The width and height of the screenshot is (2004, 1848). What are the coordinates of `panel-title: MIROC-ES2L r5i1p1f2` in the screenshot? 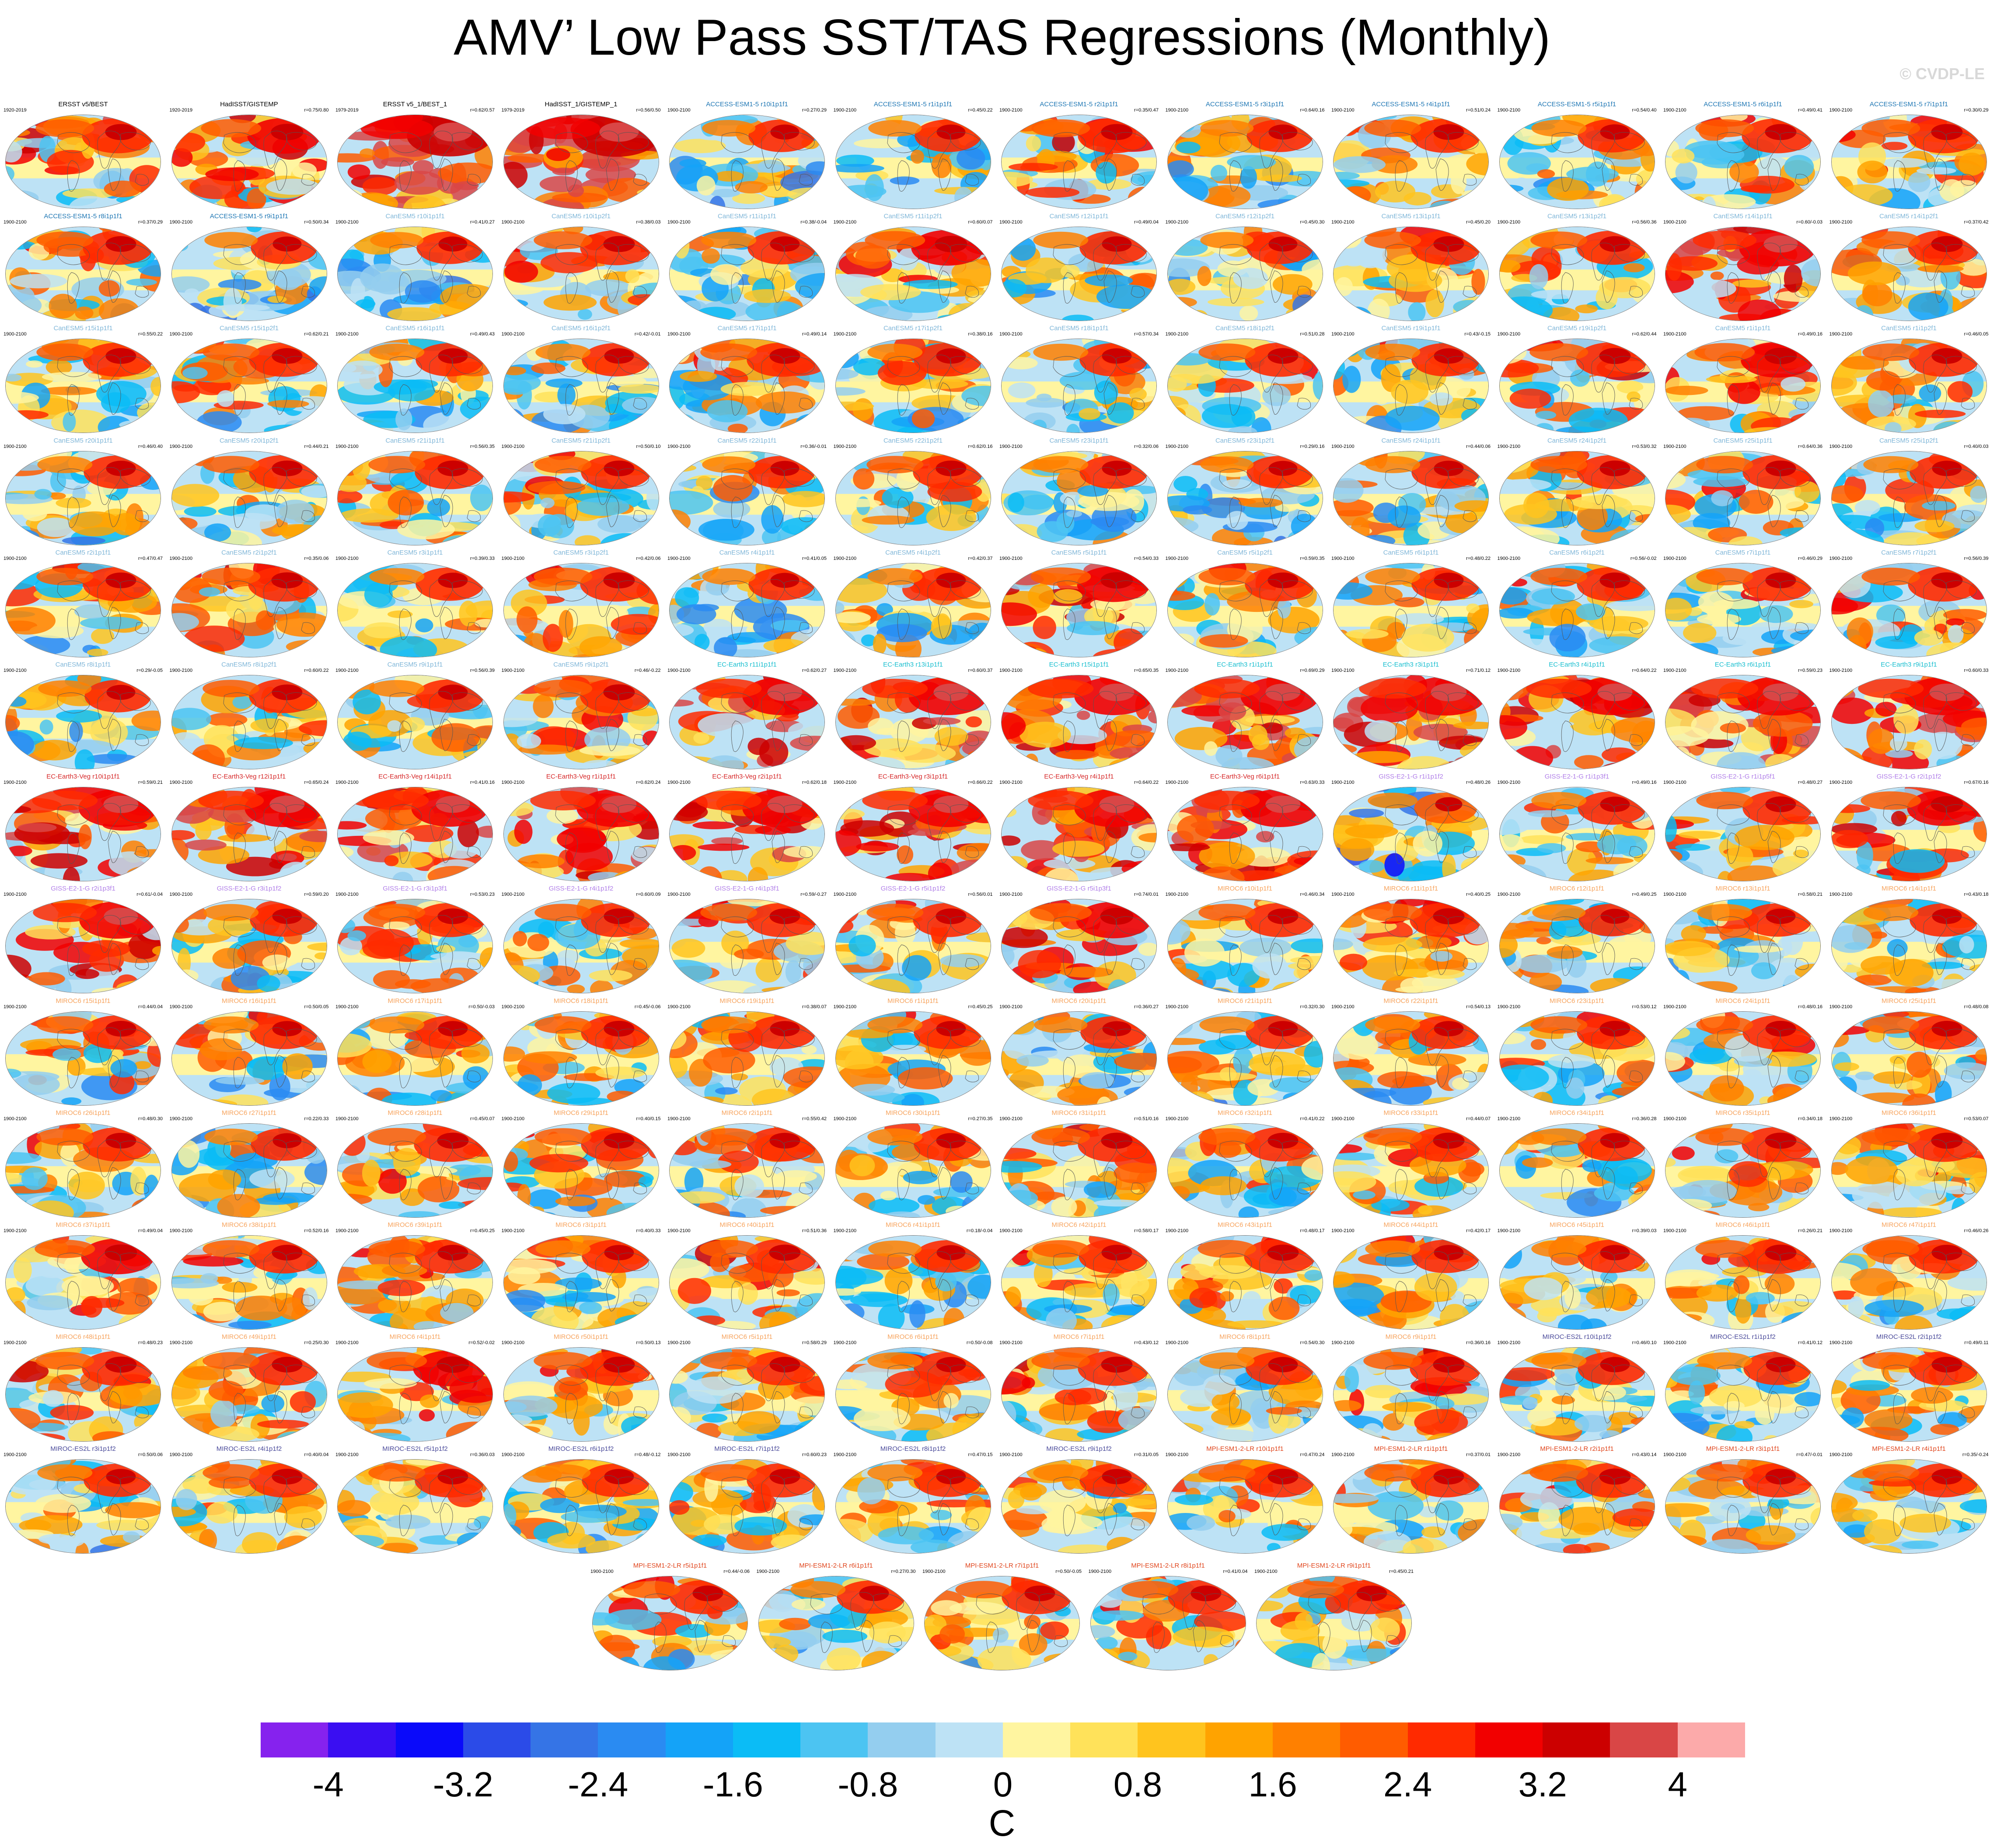 It's located at (415, 1449).